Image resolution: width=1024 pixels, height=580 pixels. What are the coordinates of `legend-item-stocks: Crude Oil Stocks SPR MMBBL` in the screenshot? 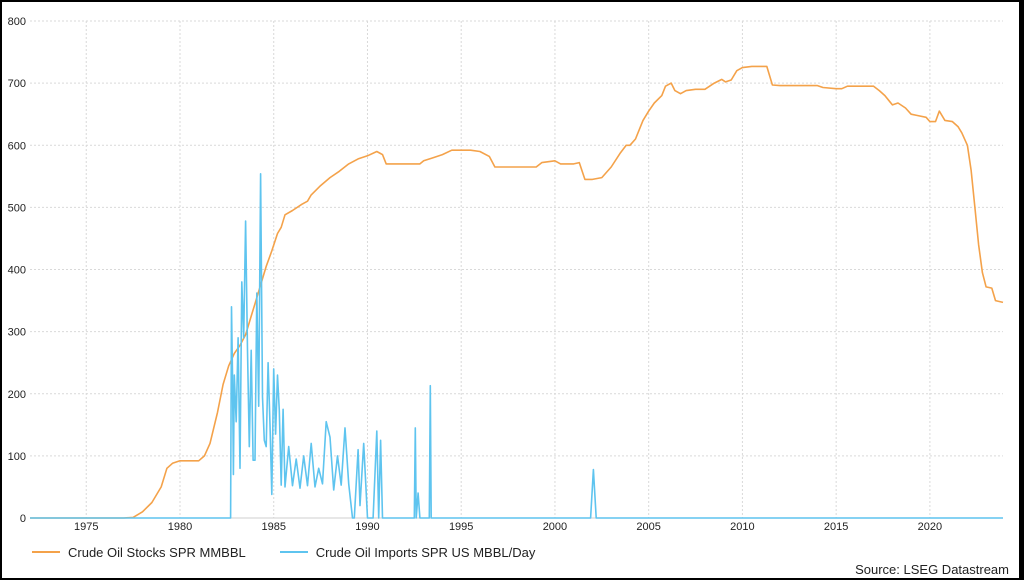 It's located at (139, 552).